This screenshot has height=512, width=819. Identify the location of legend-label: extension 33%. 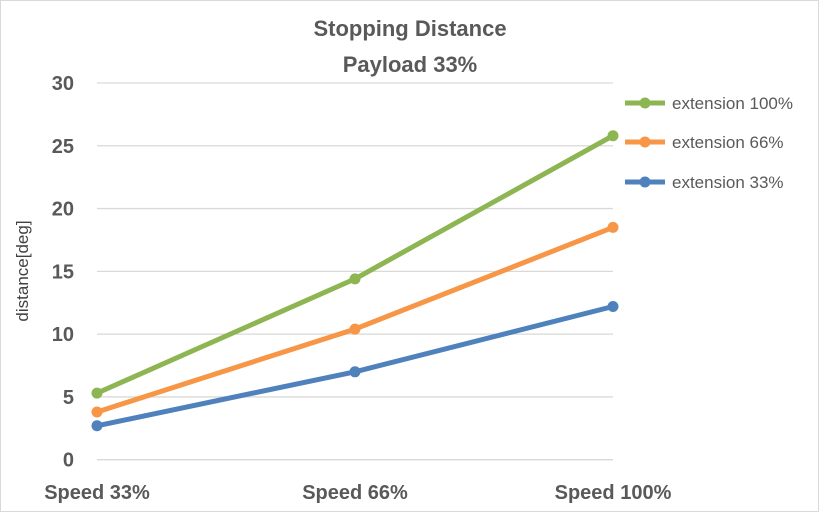
(728, 182).